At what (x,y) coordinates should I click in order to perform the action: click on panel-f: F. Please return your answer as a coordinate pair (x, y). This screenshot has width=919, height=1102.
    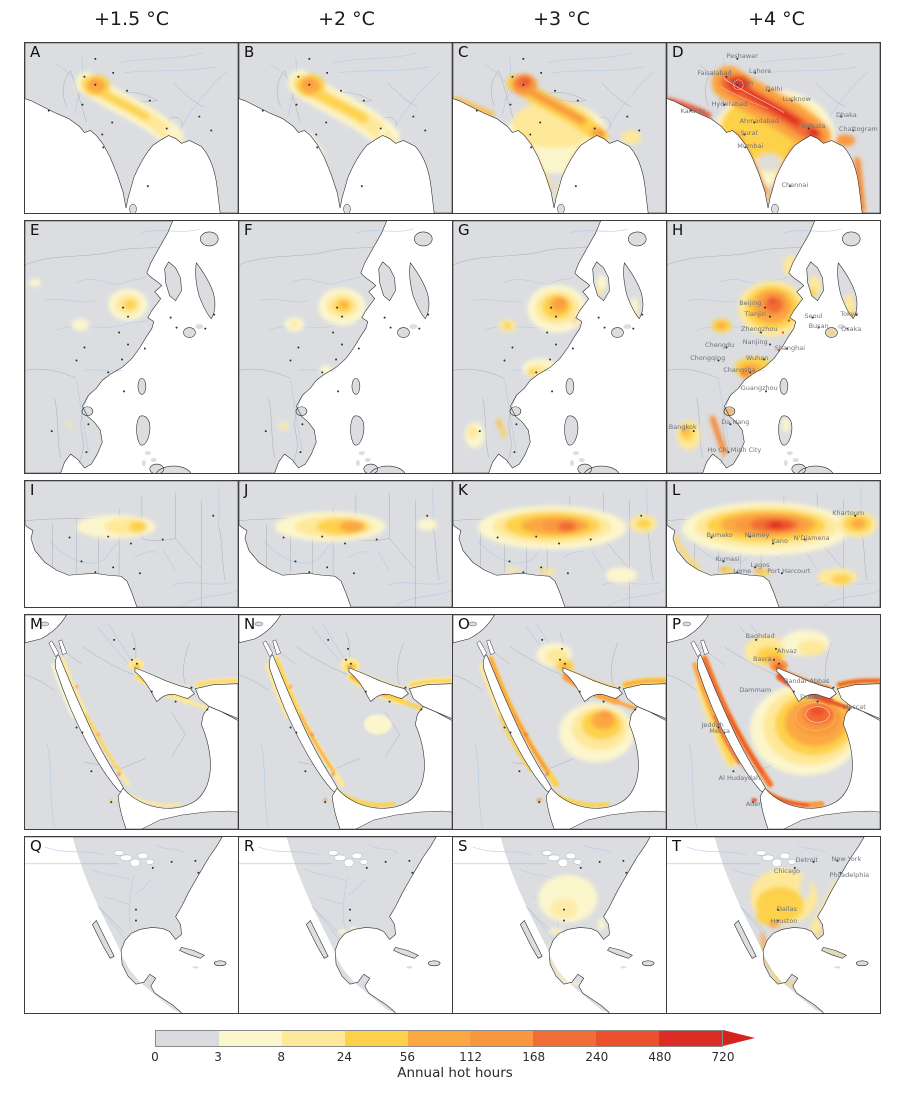
    Looking at the image, I should click on (345, 347).